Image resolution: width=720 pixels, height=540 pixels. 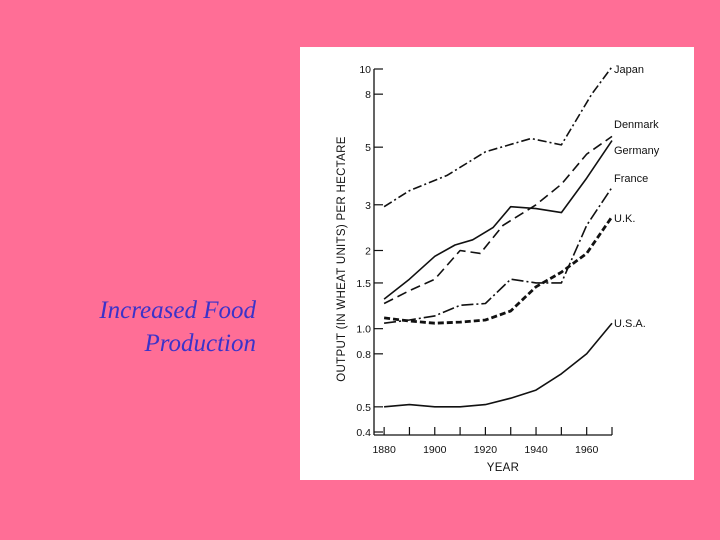 I want to click on y-axis-title: OUTPUT (IN WHEAT UNITS) PER HECTARE, so click(x=342, y=258).